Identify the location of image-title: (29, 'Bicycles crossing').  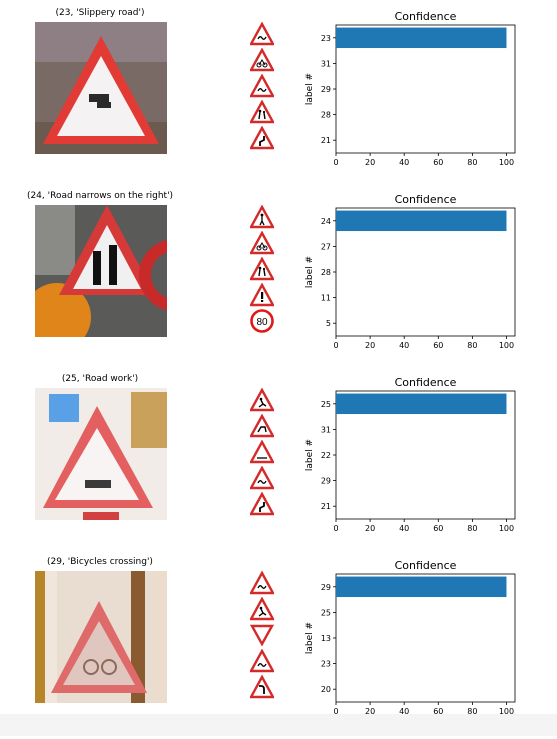
(100, 562).